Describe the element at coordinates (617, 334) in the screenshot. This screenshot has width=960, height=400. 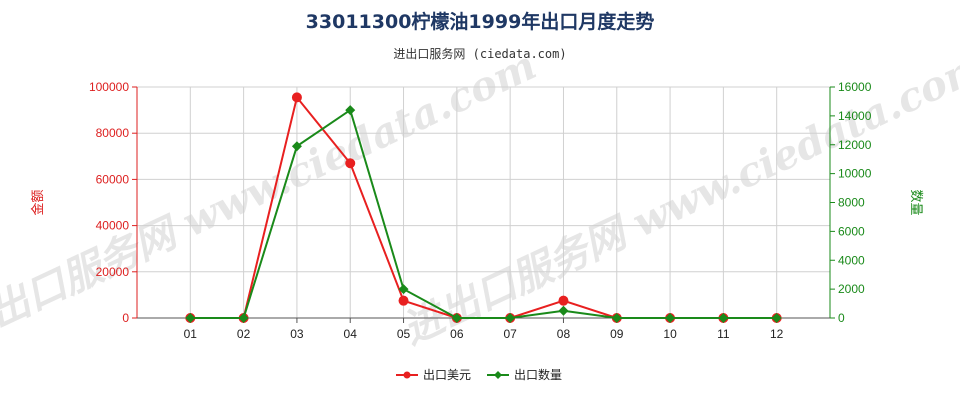
I see `x-tick-label-09: 09` at that location.